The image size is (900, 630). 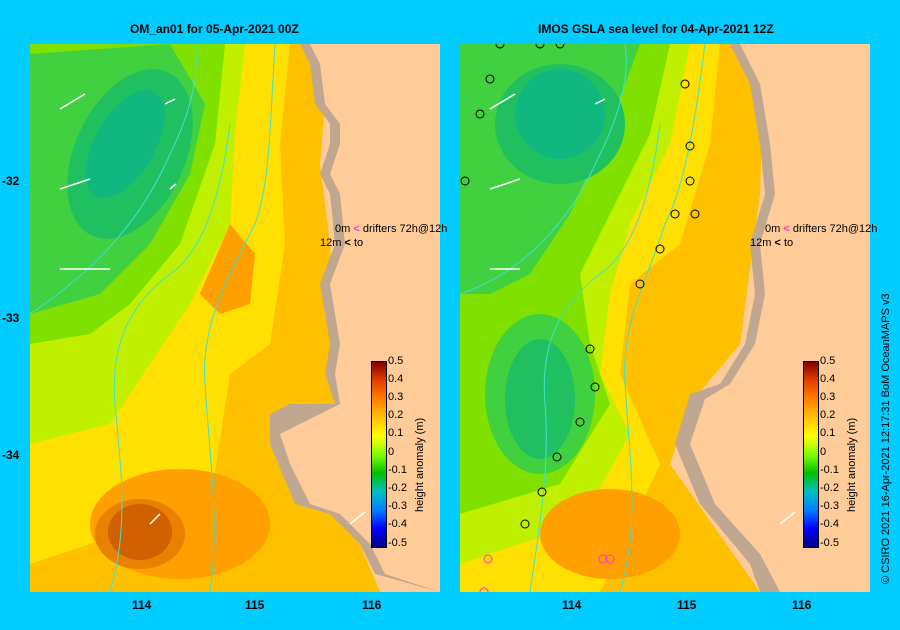 I want to click on left-cbar-label: height anomaly (m), so click(x=420, y=464).